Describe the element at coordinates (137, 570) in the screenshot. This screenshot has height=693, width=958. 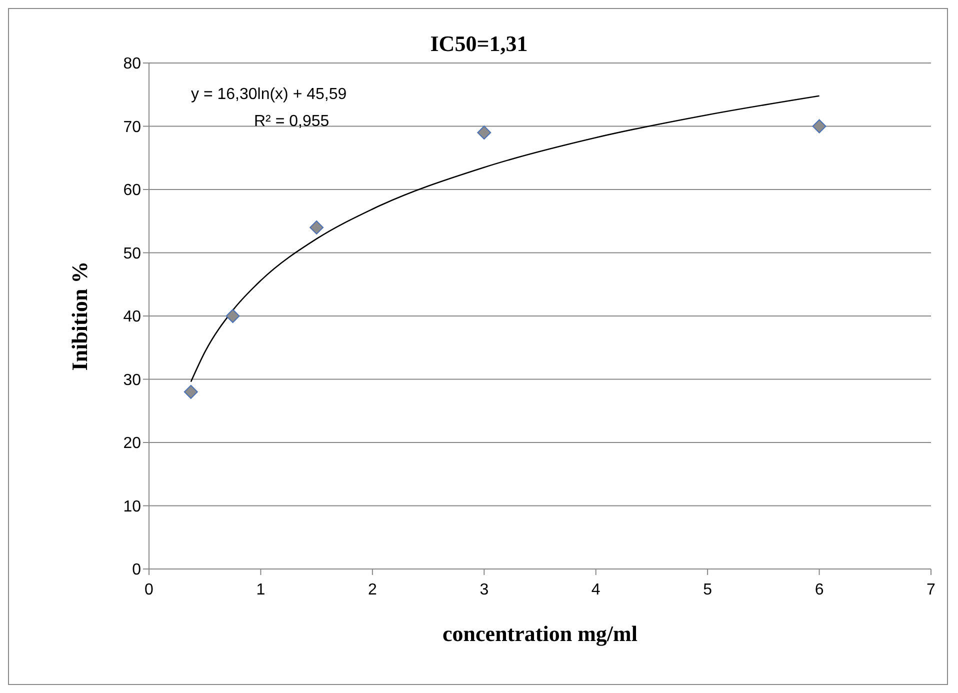
I see `y-tick-label: 0` at that location.